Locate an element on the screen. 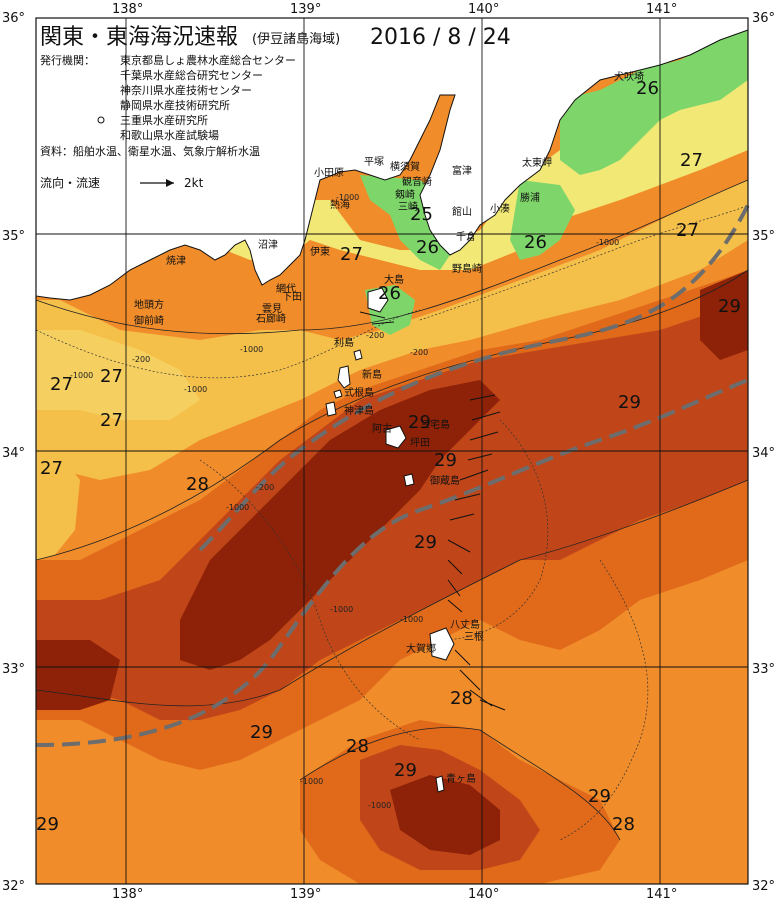 This screenshot has width=780, height=900. agency-4: 静岡県水産技術研究所 is located at coordinates (175, 105).